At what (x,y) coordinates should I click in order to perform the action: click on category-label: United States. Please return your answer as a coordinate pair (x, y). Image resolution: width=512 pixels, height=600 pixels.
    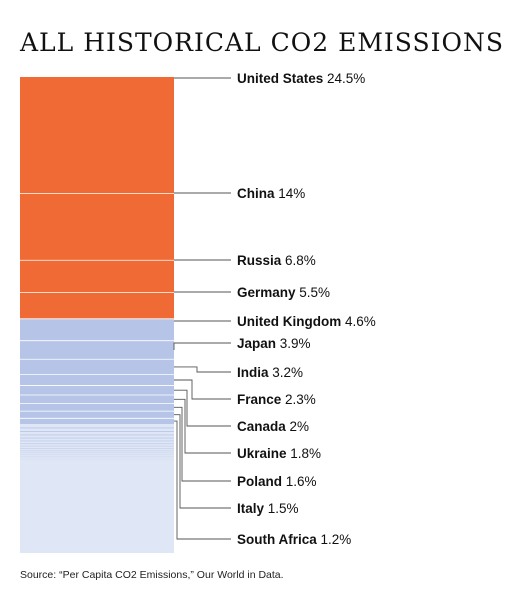
    Looking at the image, I should click on (280, 78).